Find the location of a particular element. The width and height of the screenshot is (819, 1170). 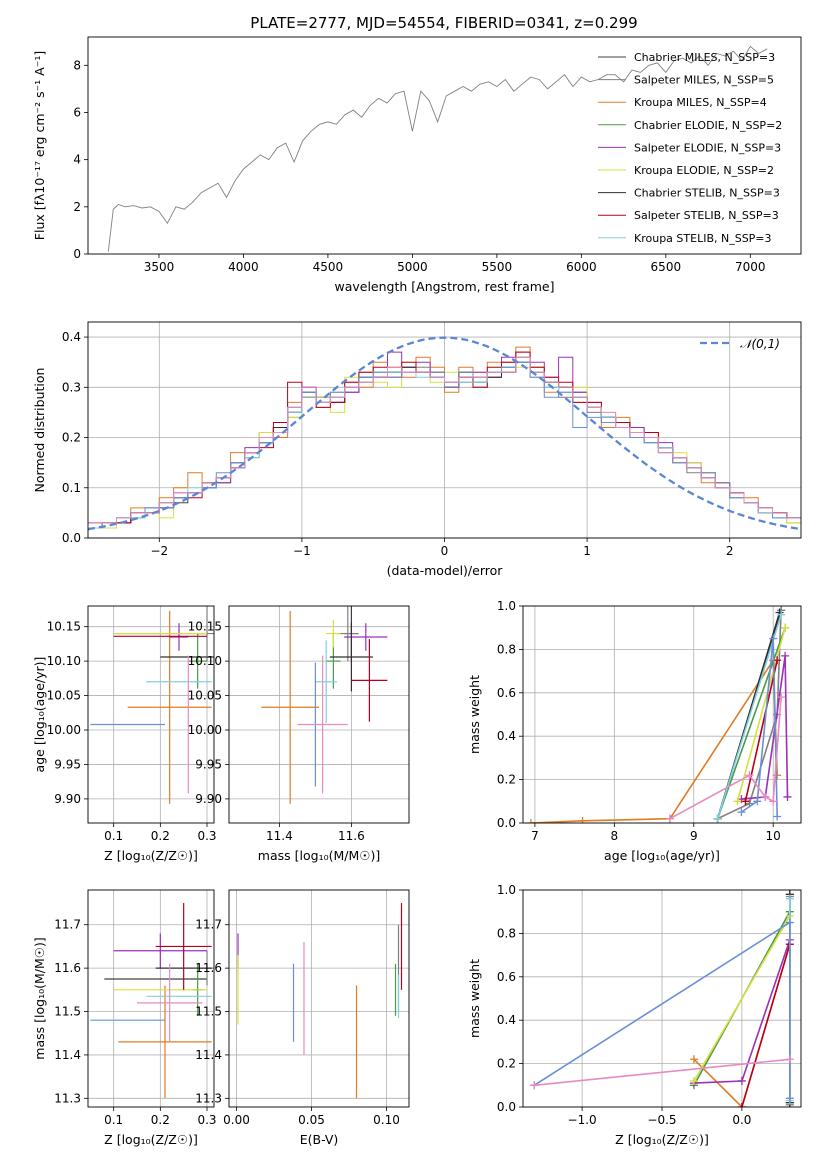

x-tick-label: 8 is located at coordinates (615, 836).